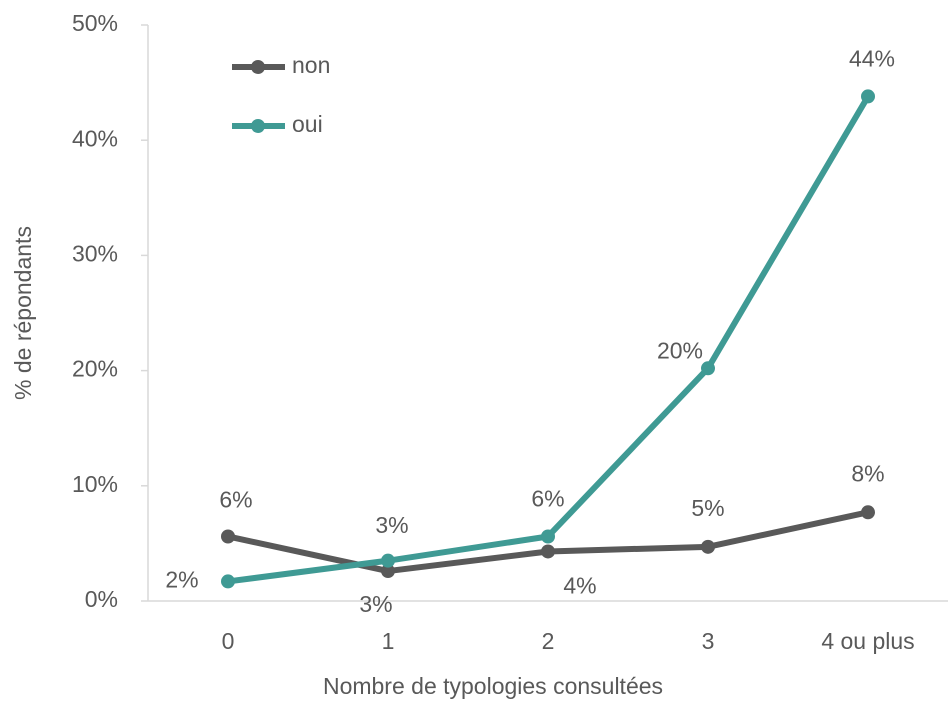 The image size is (951, 712). I want to click on data-label: 5%, so click(707, 508).